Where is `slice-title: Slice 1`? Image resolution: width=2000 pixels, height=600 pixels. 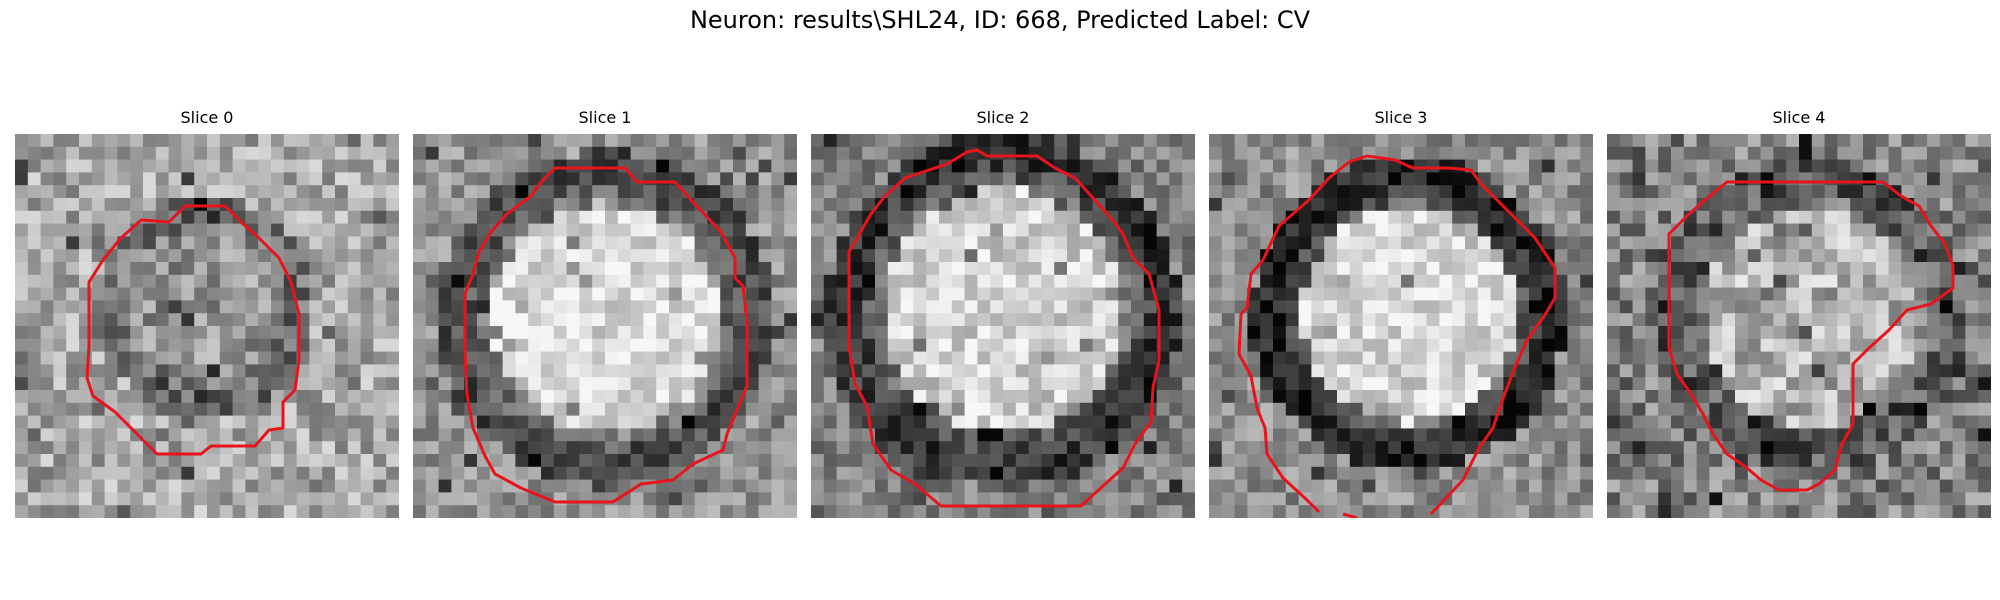
slice-title: Slice 1 is located at coordinates (605, 117).